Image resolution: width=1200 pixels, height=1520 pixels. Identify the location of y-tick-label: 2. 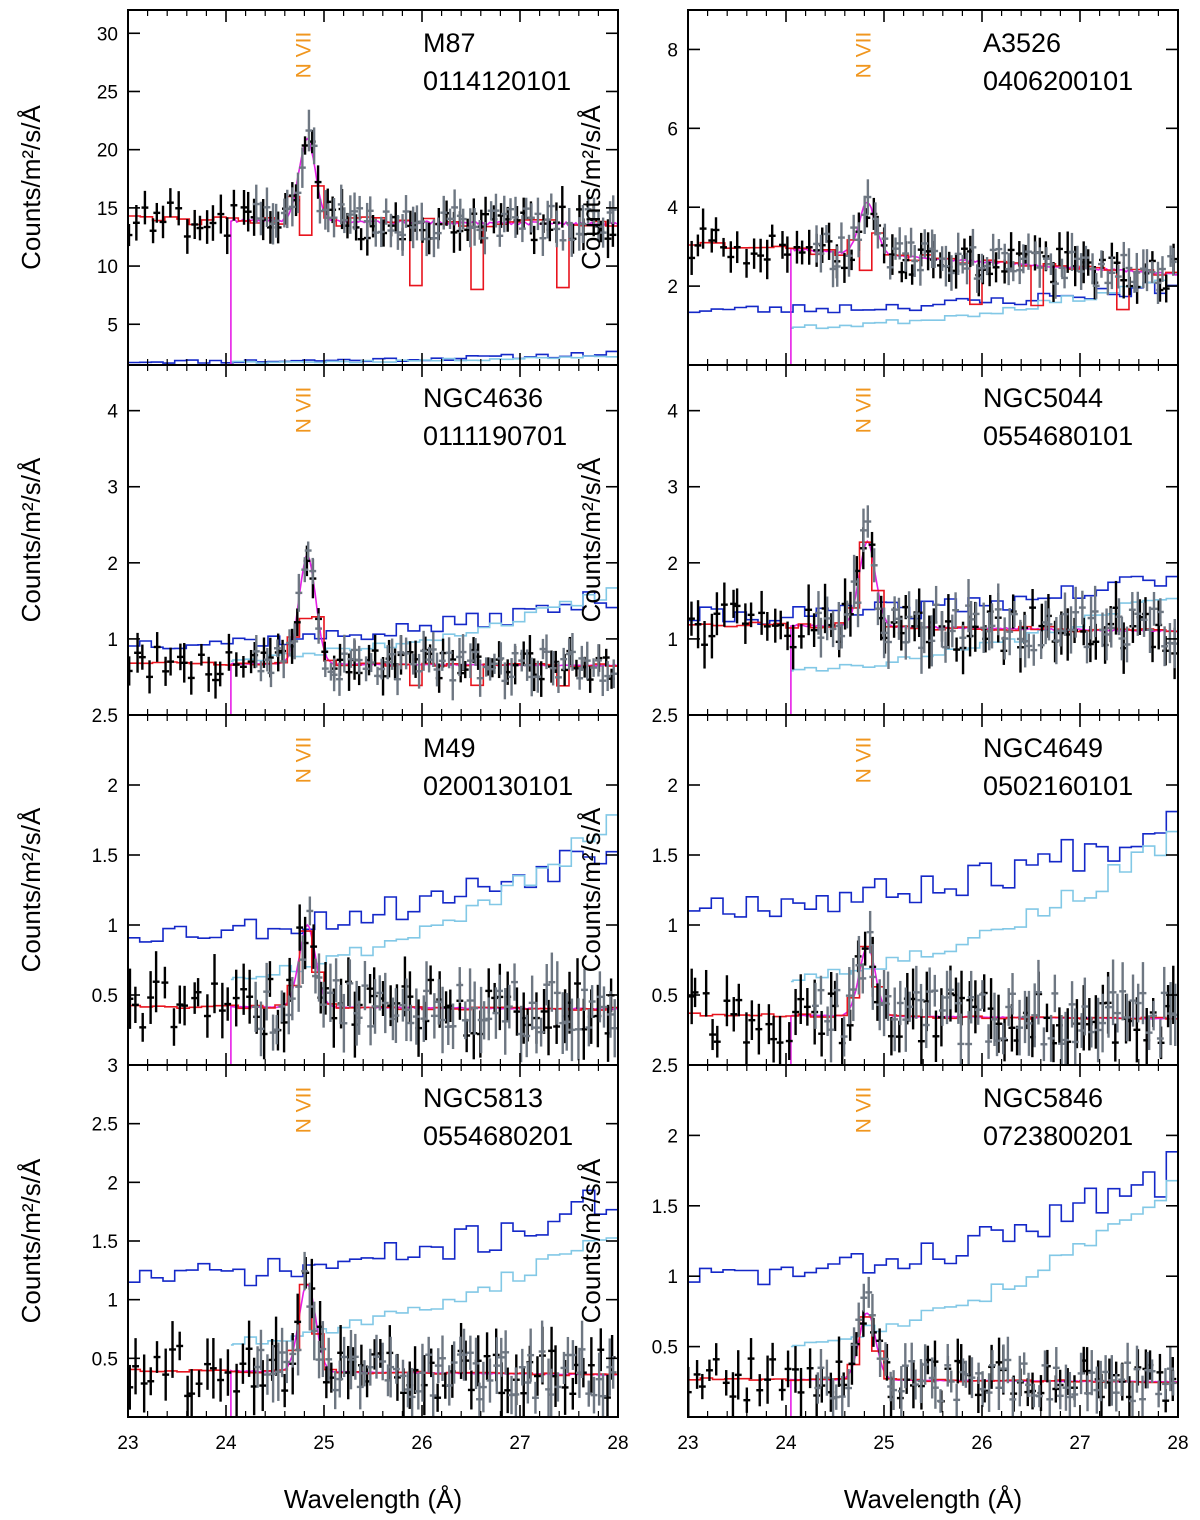
(112, 1183).